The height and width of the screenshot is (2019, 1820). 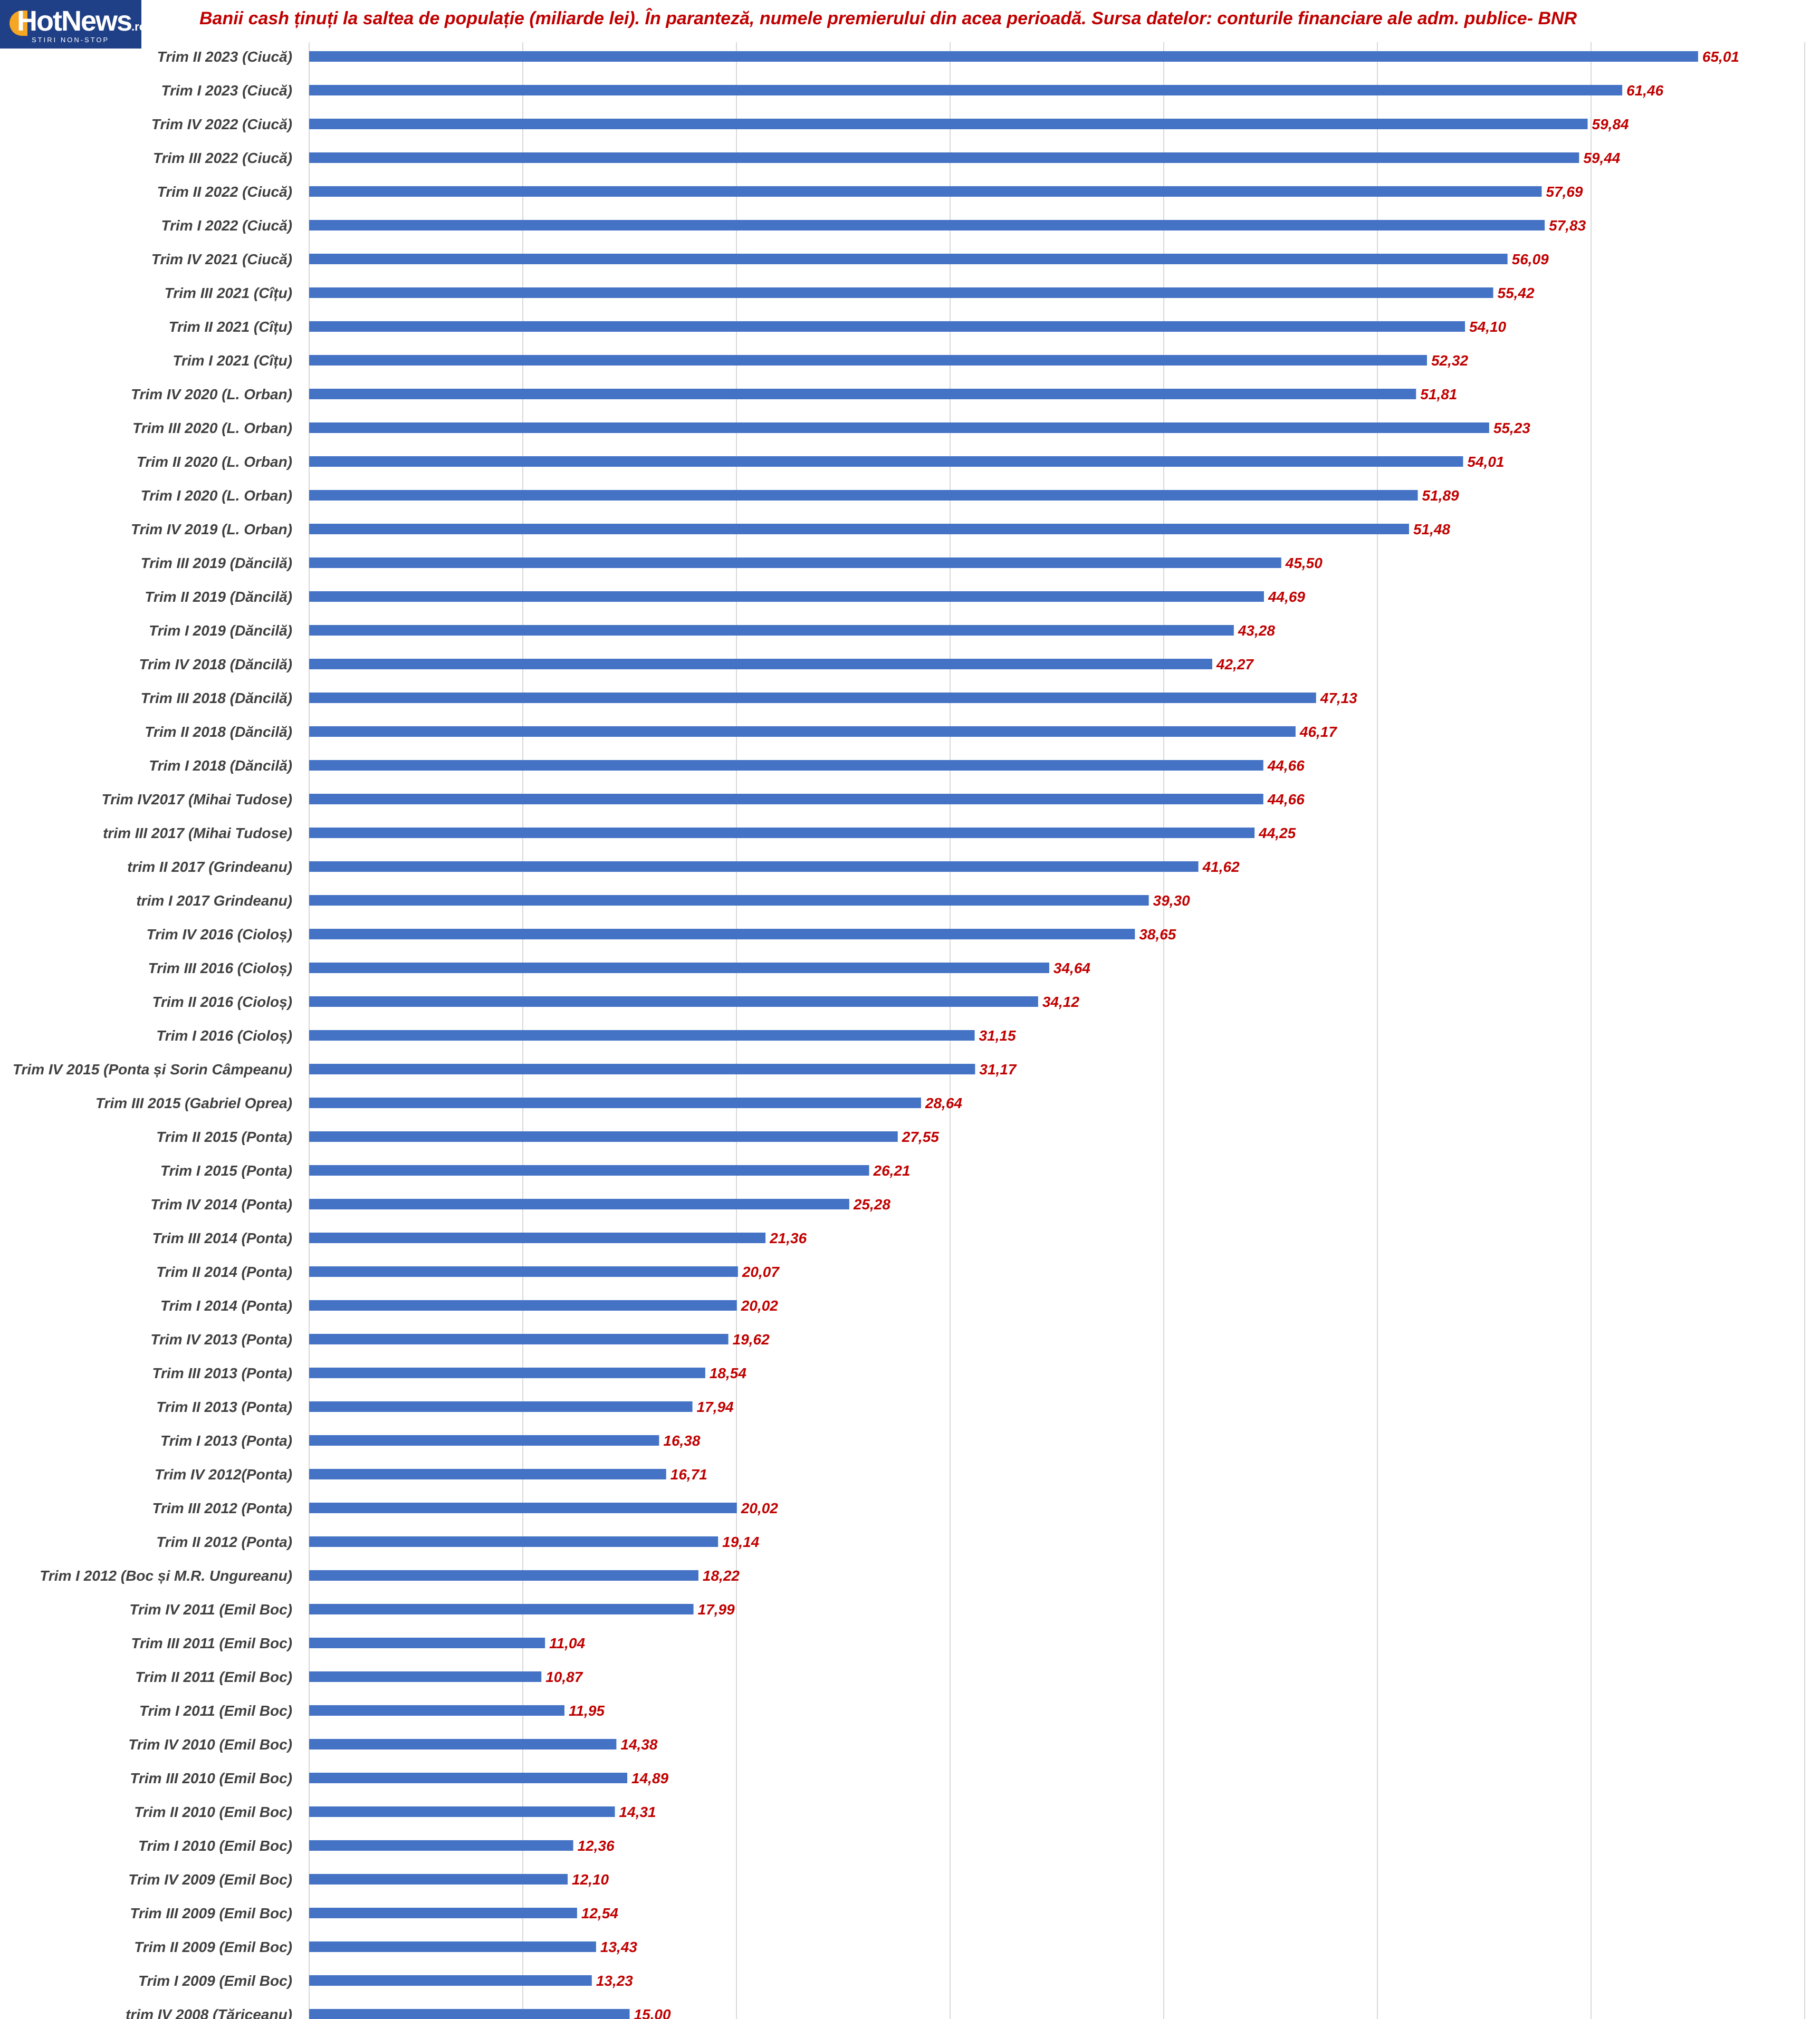 What do you see at coordinates (1318, 732) in the screenshot?
I see `value-label: 46,17` at bounding box center [1318, 732].